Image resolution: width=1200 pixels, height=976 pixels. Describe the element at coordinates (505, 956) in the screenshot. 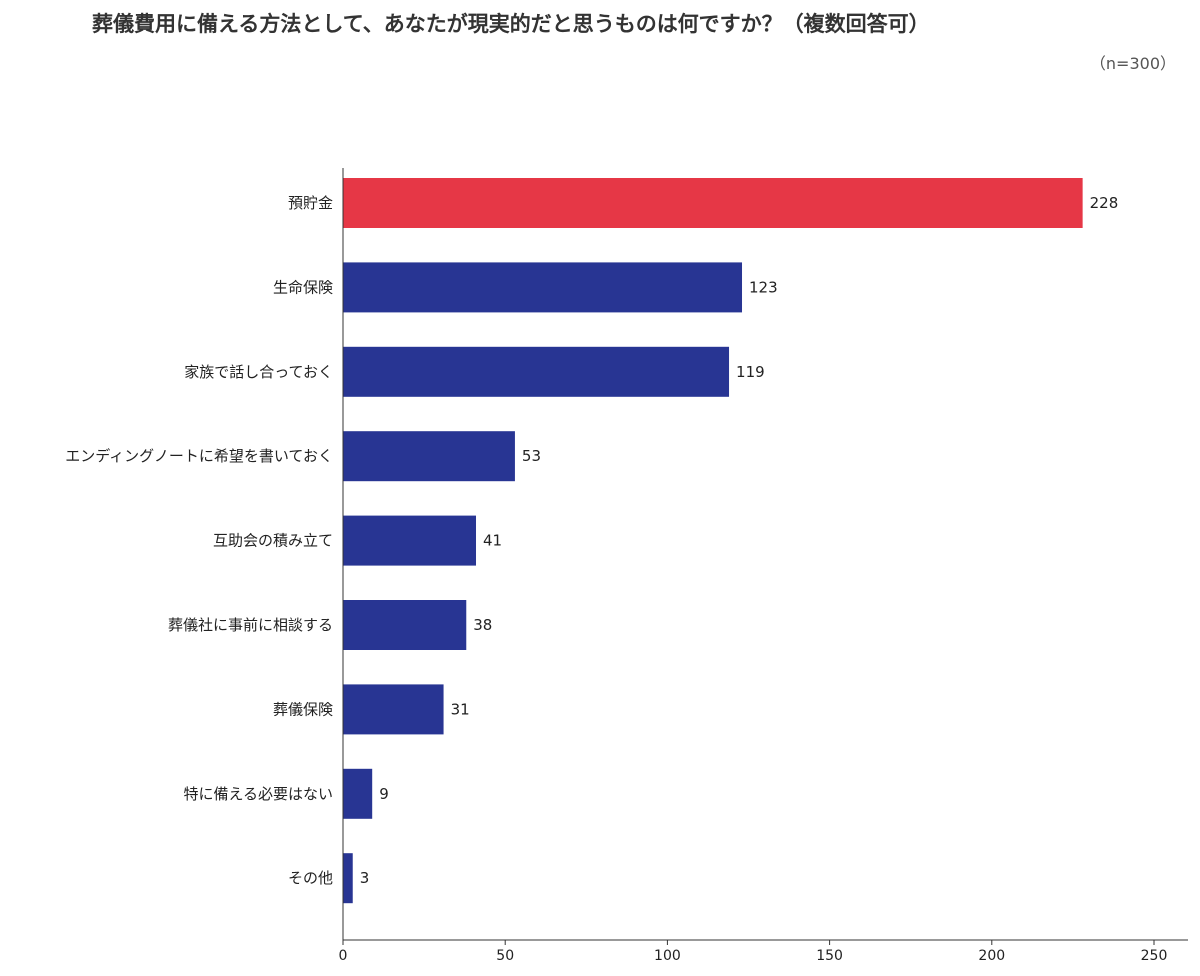

I see `x-tick-label: 50` at that location.